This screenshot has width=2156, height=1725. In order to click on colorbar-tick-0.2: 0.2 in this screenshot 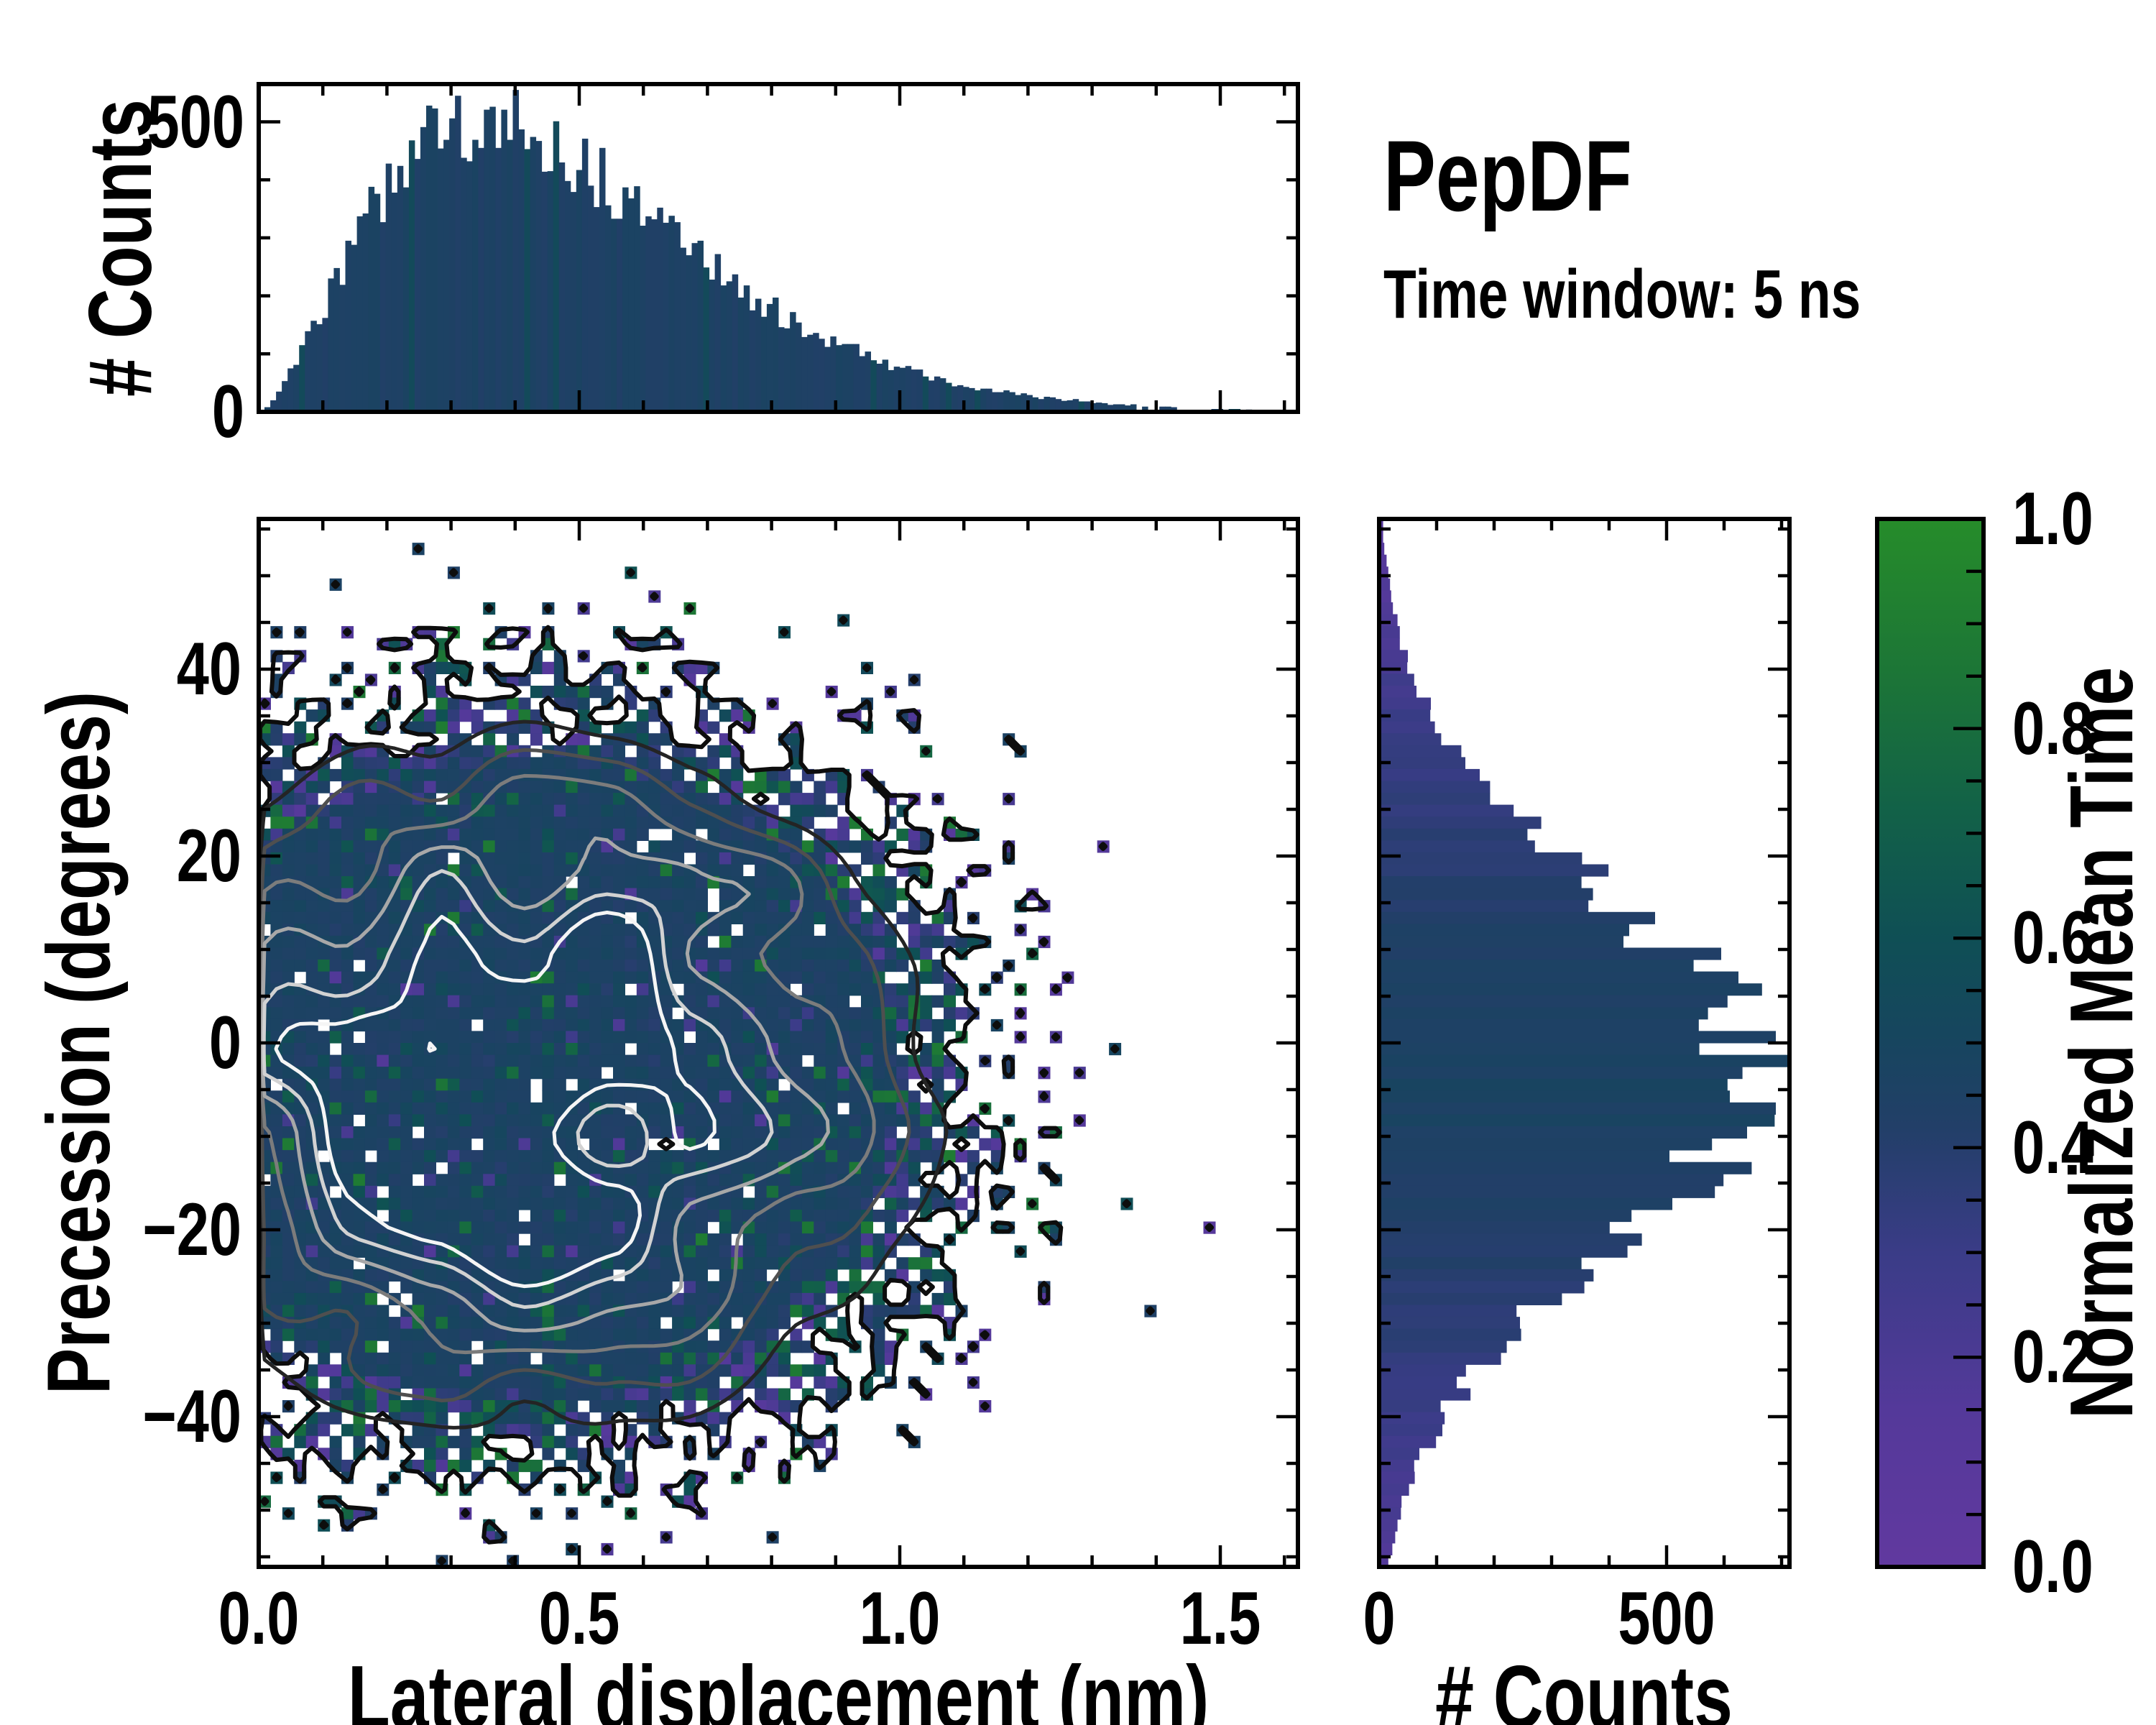, I will do `click(2064, 1357)`.